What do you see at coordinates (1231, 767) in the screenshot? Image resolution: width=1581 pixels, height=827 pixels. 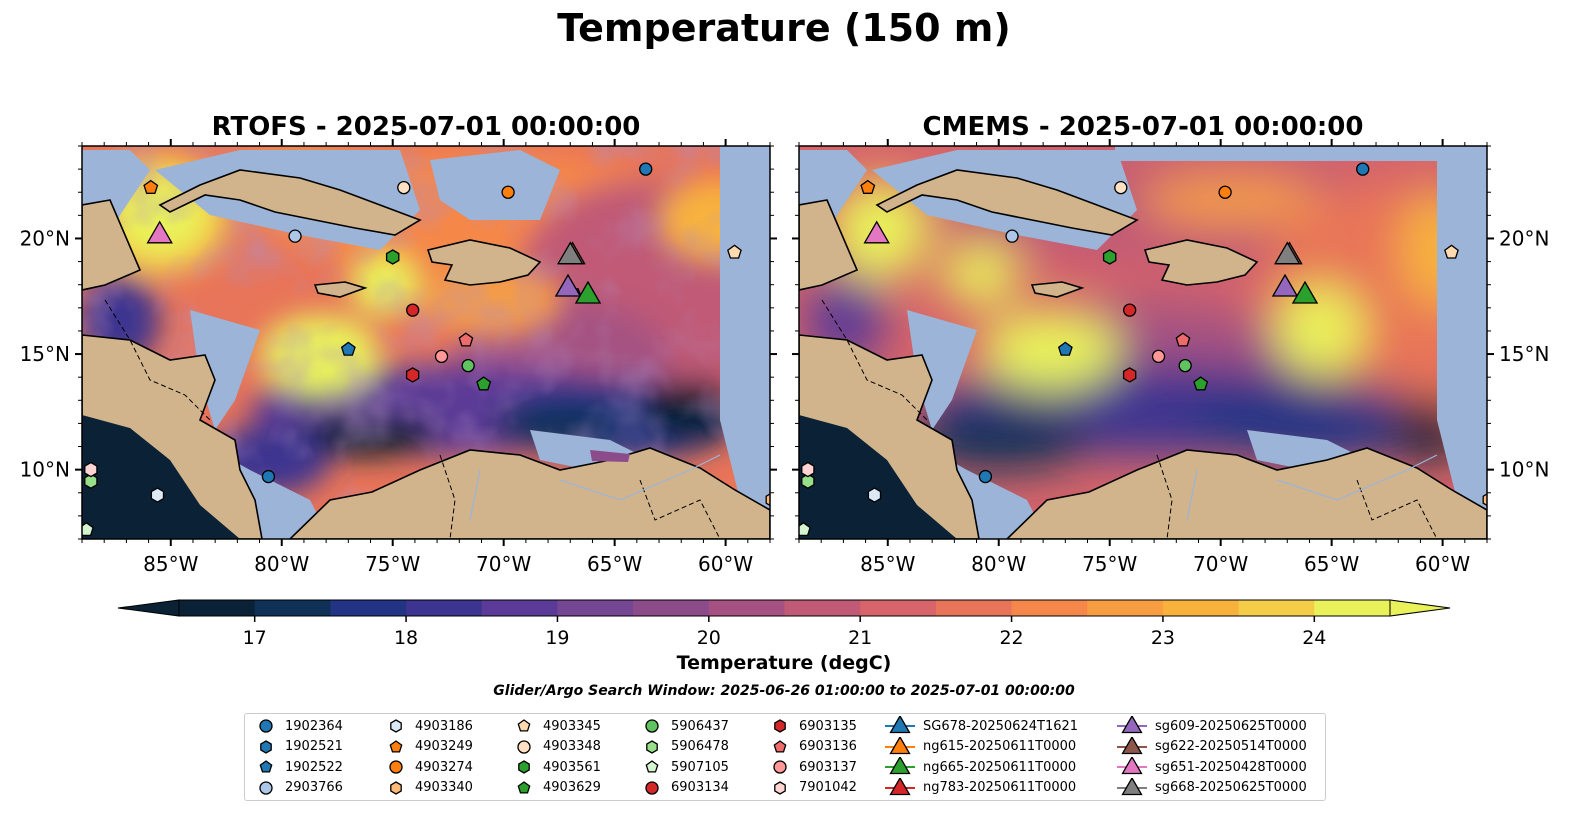 I see `legend-label: sg651-20250428T0000` at bounding box center [1231, 767].